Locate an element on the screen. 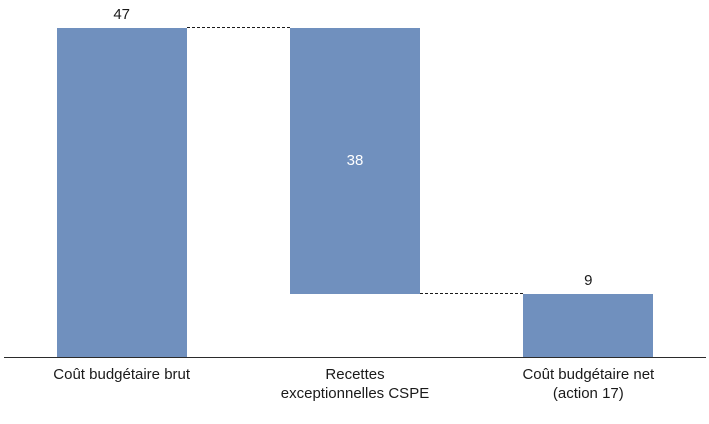 The image size is (709, 424). x-axis-category-label-1: Coût budgétaire brut is located at coordinates (122, 374).